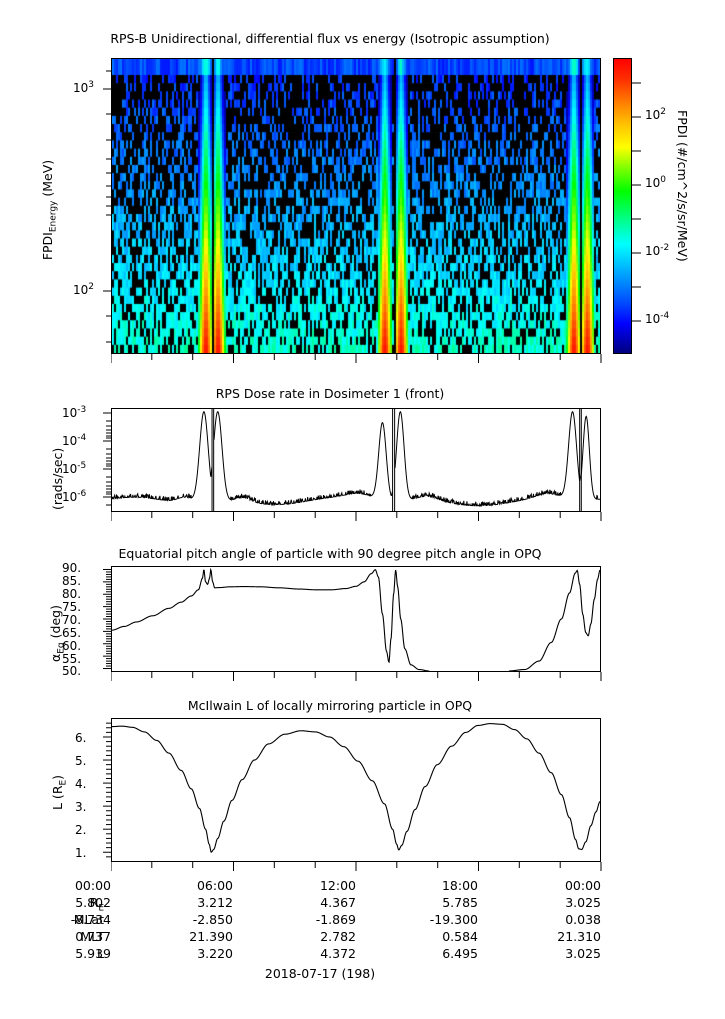 Image resolution: width=725 pixels, height=1019 pixels. Describe the element at coordinates (356, 866) in the screenshot. I see `mcilwain-l-xticks` at that location.